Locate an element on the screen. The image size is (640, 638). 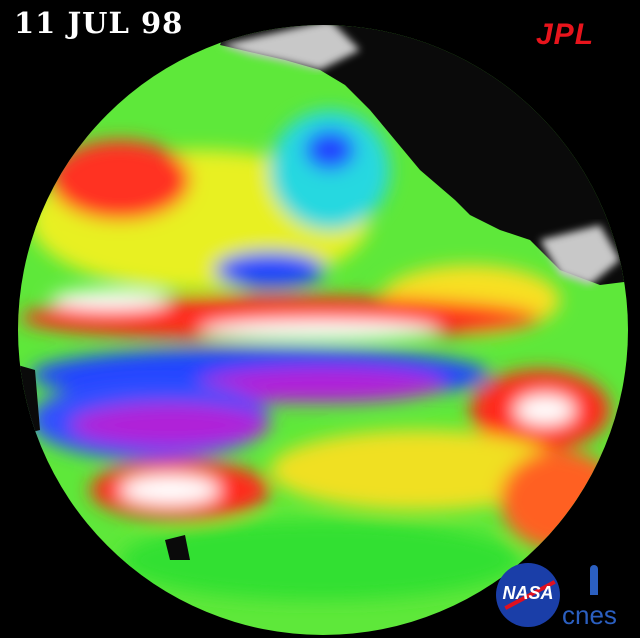
cnes-logo: cnes is located at coordinates (589, 615).